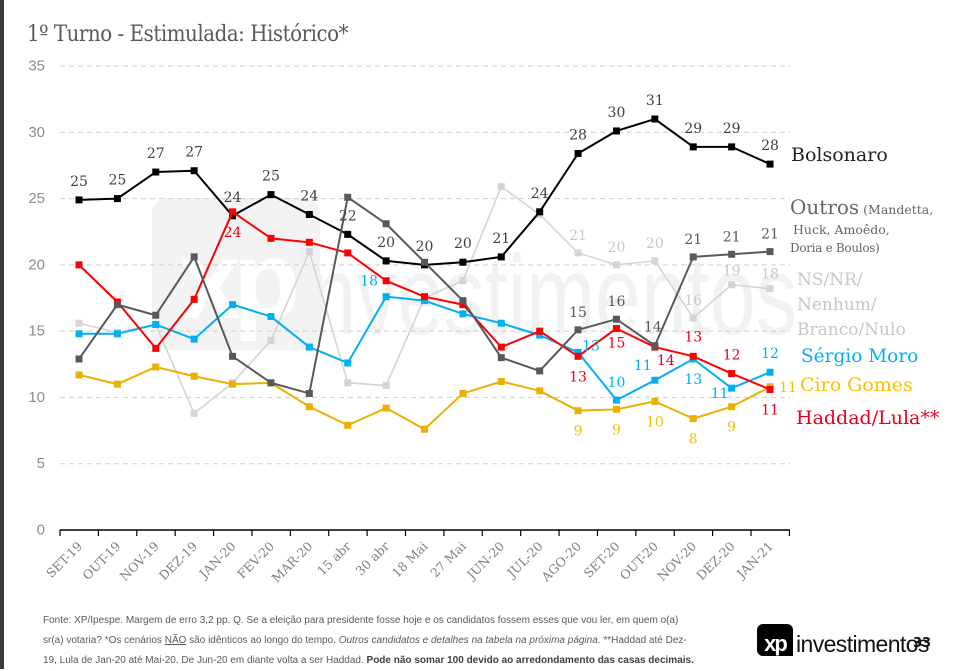  What do you see at coordinates (36, 264) in the screenshot?
I see `y-tick-label: 20` at bounding box center [36, 264].